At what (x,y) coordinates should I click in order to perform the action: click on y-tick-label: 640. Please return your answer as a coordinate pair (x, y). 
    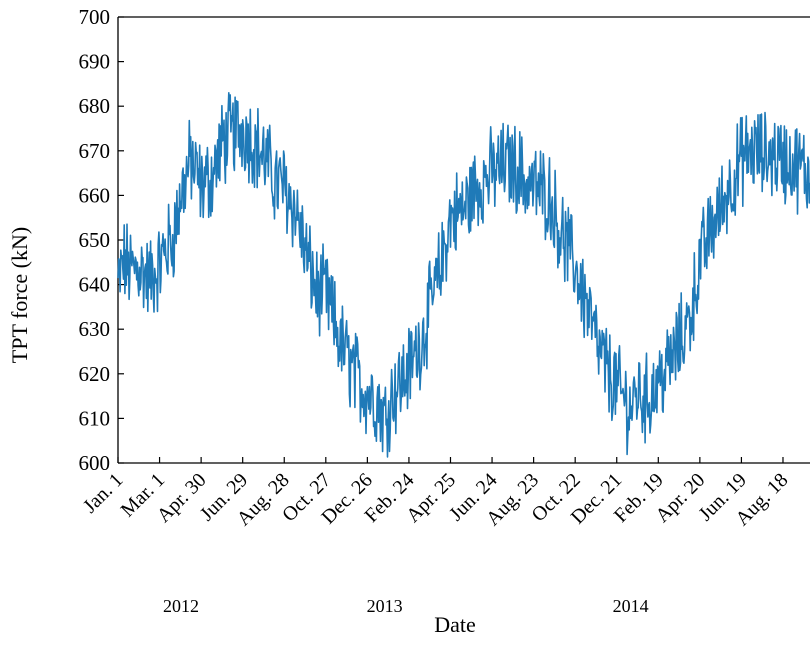
    Looking at the image, I should click on (95, 285).